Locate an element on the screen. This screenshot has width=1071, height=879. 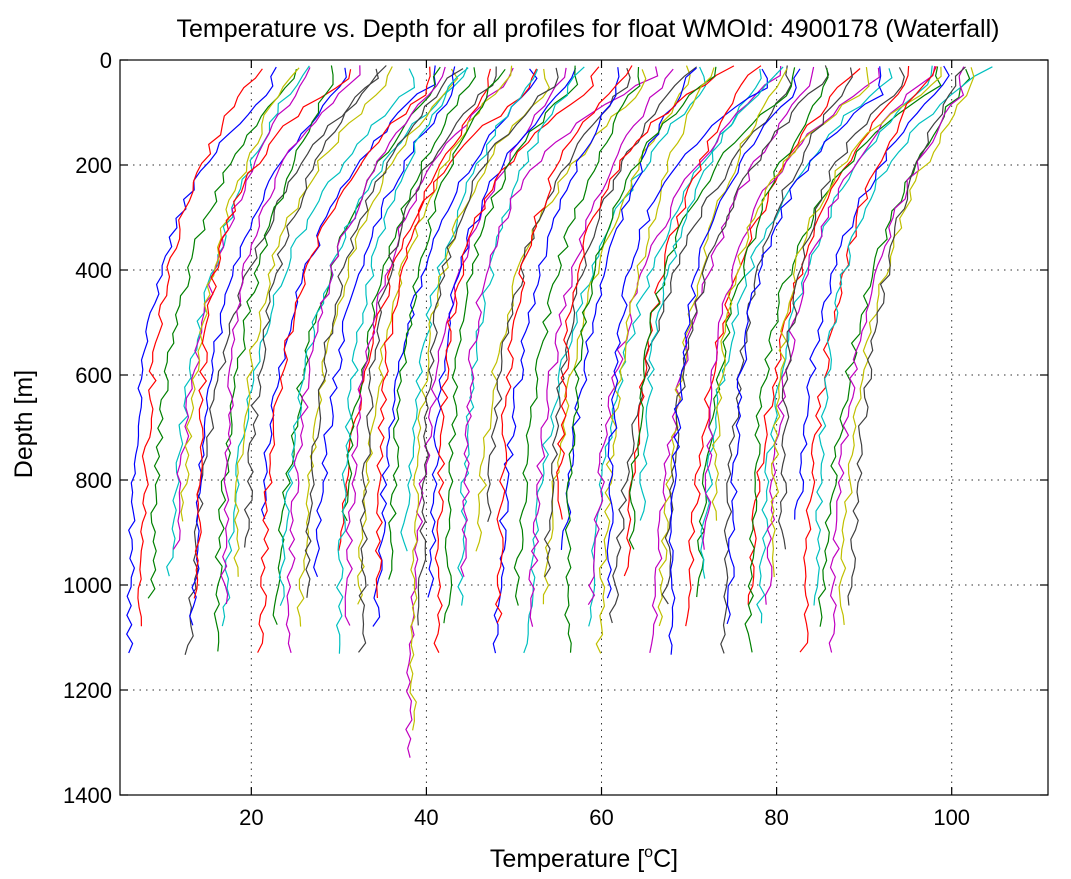
x-tick-label: 80 is located at coordinates (776, 817).